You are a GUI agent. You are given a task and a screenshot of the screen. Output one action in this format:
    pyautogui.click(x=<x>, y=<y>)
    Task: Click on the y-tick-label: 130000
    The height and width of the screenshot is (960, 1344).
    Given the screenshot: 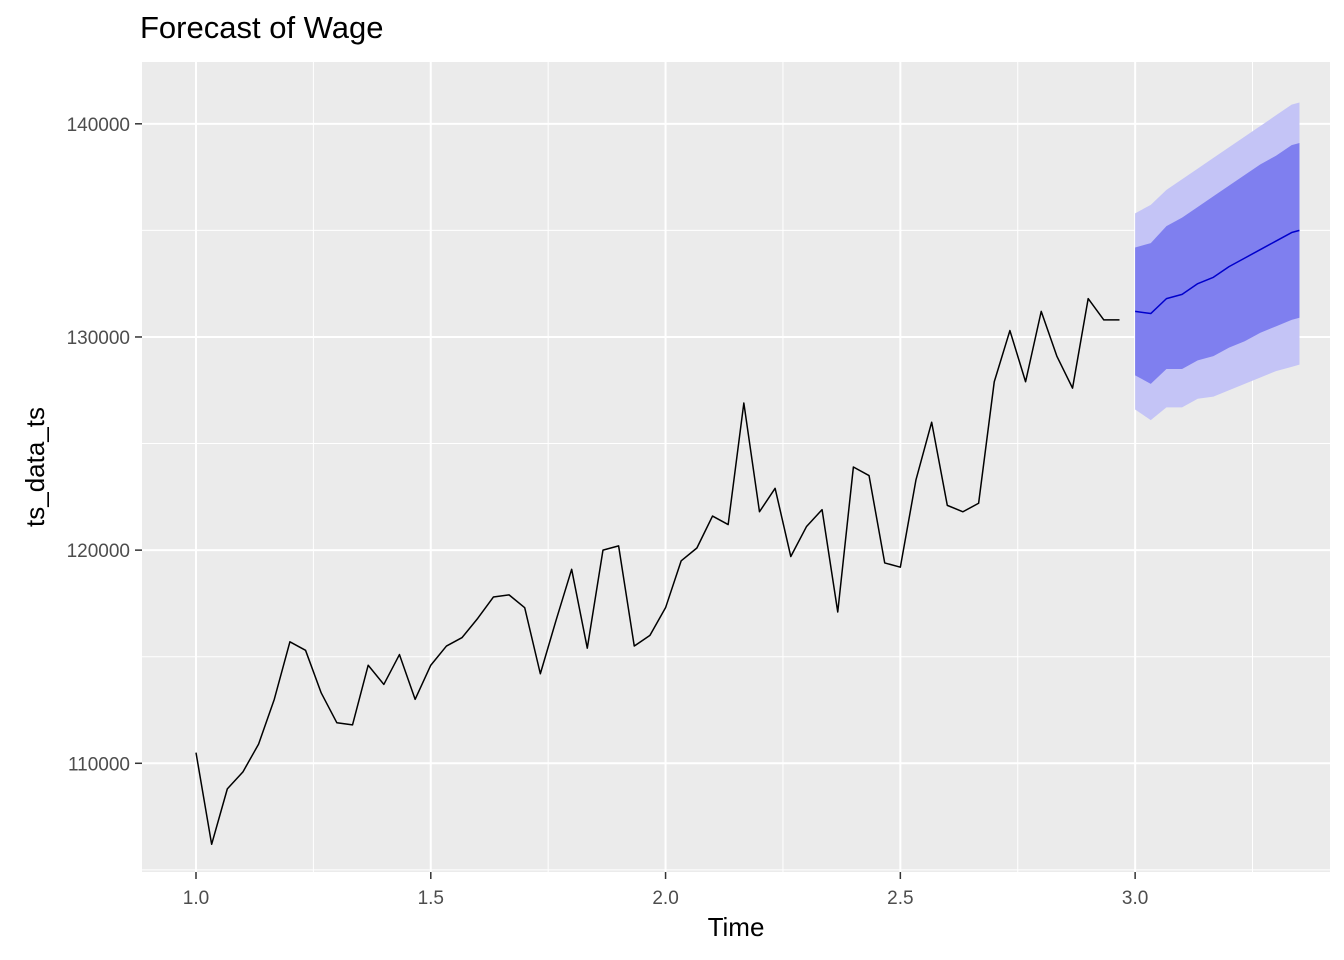 What is the action you would take?
    pyautogui.click(x=98, y=338)
    